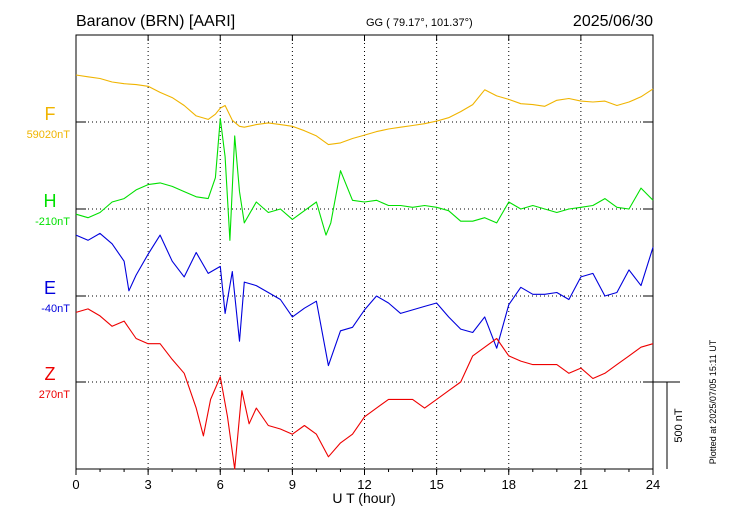 This screenshot has height=520, width=730. Describe the element at coordinates (148, 484) in the screenshot. I see `x-tick-label: 3` at that location.